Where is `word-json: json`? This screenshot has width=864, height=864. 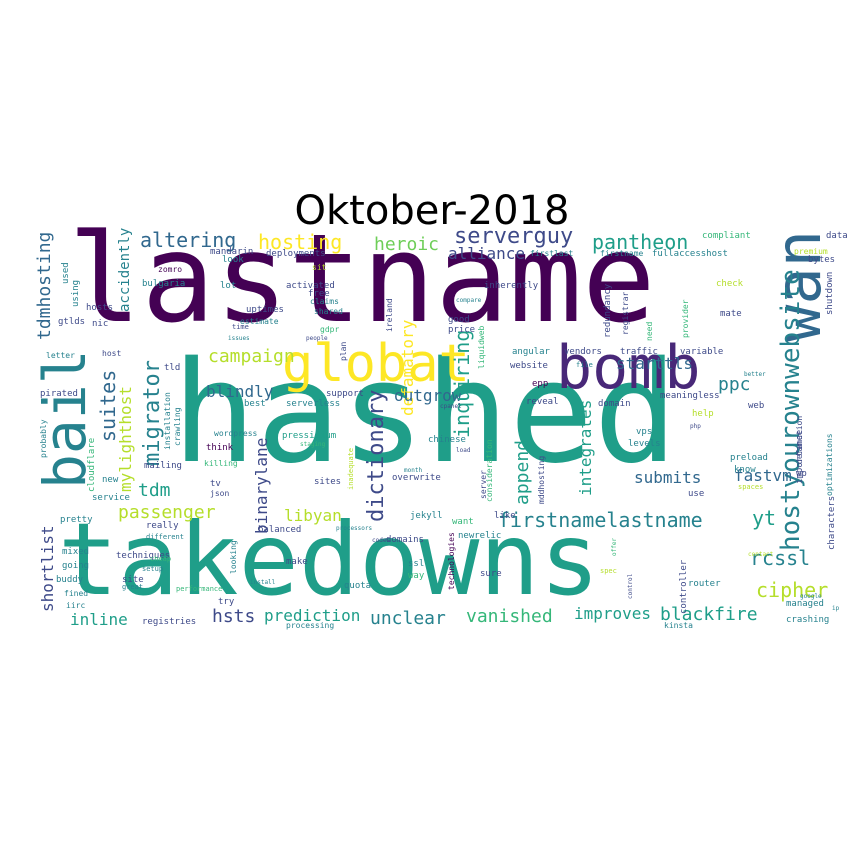 word-json: json is located at coordinates (220, 493).